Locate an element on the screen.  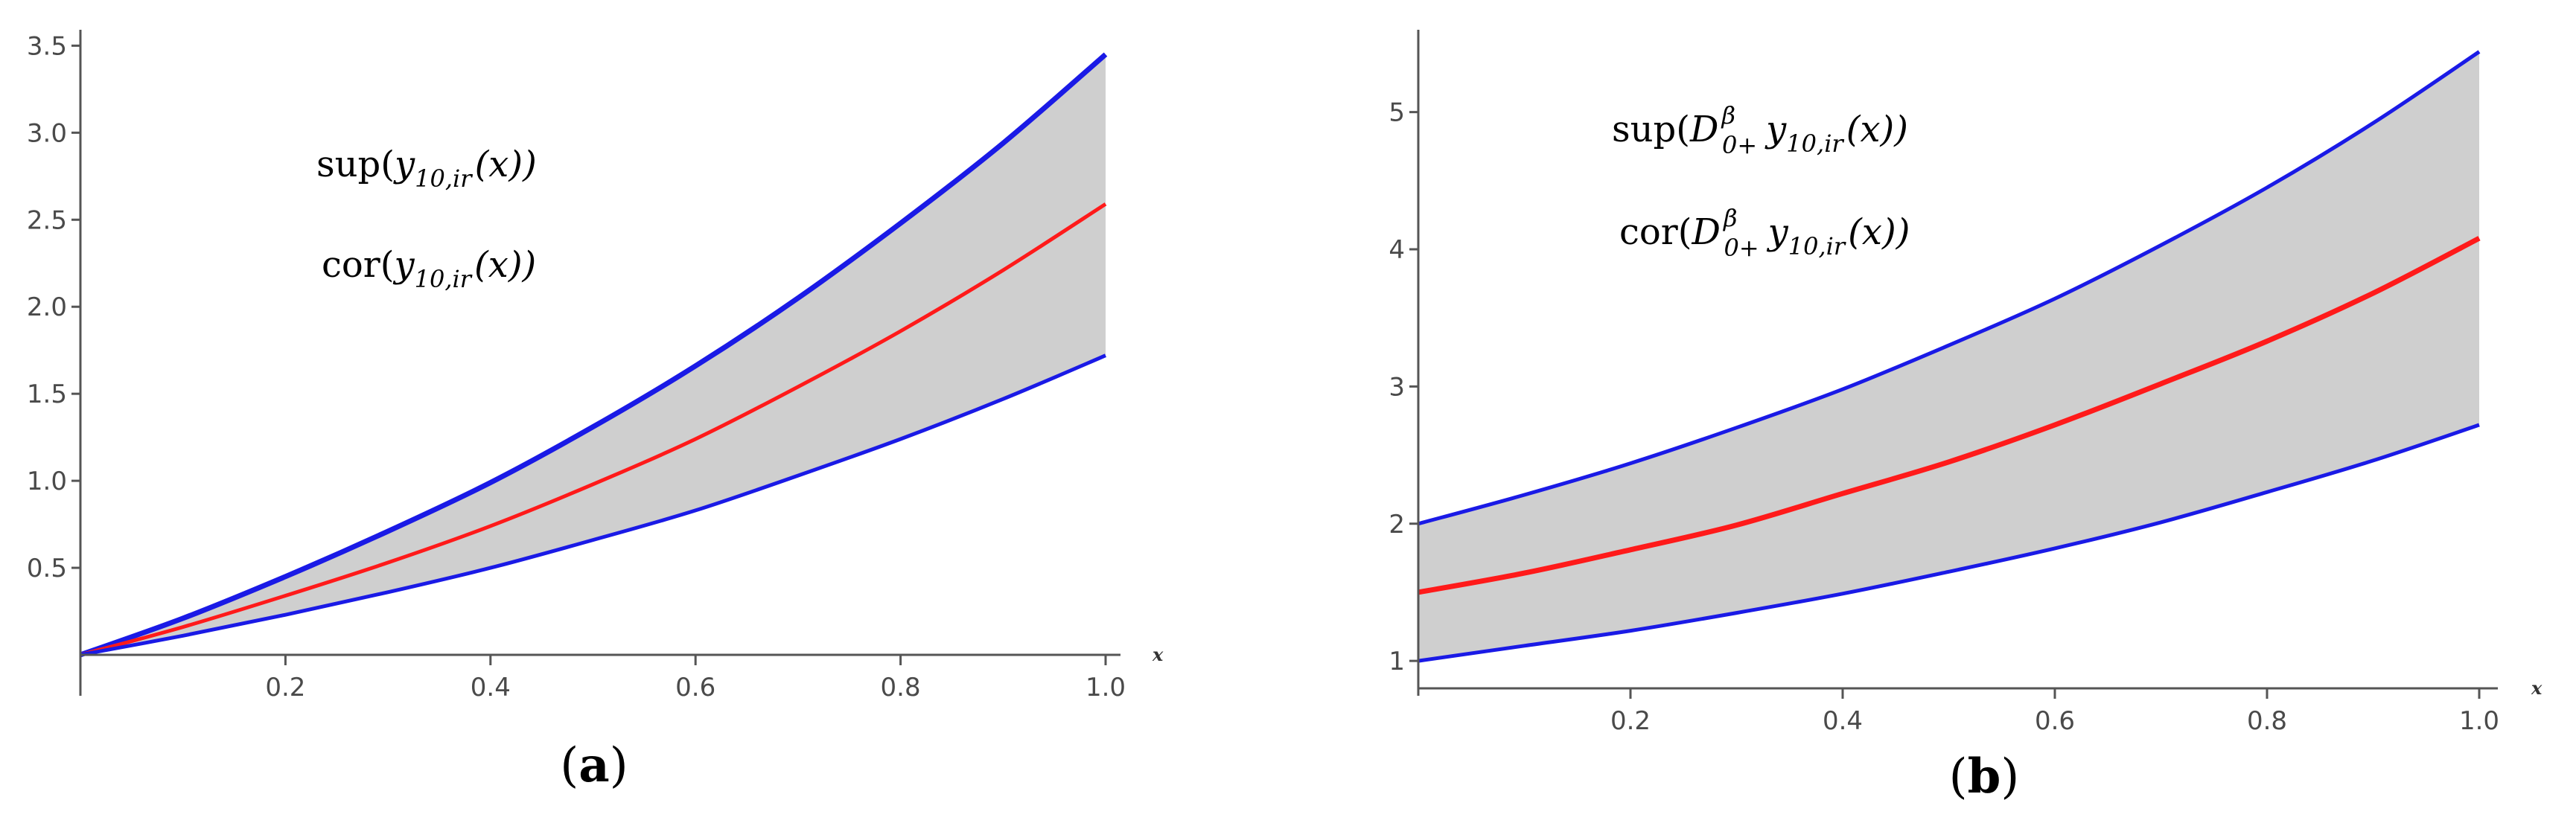
panel-b-x-tick-label: 0.6 is located at coordinates (2055, 721).